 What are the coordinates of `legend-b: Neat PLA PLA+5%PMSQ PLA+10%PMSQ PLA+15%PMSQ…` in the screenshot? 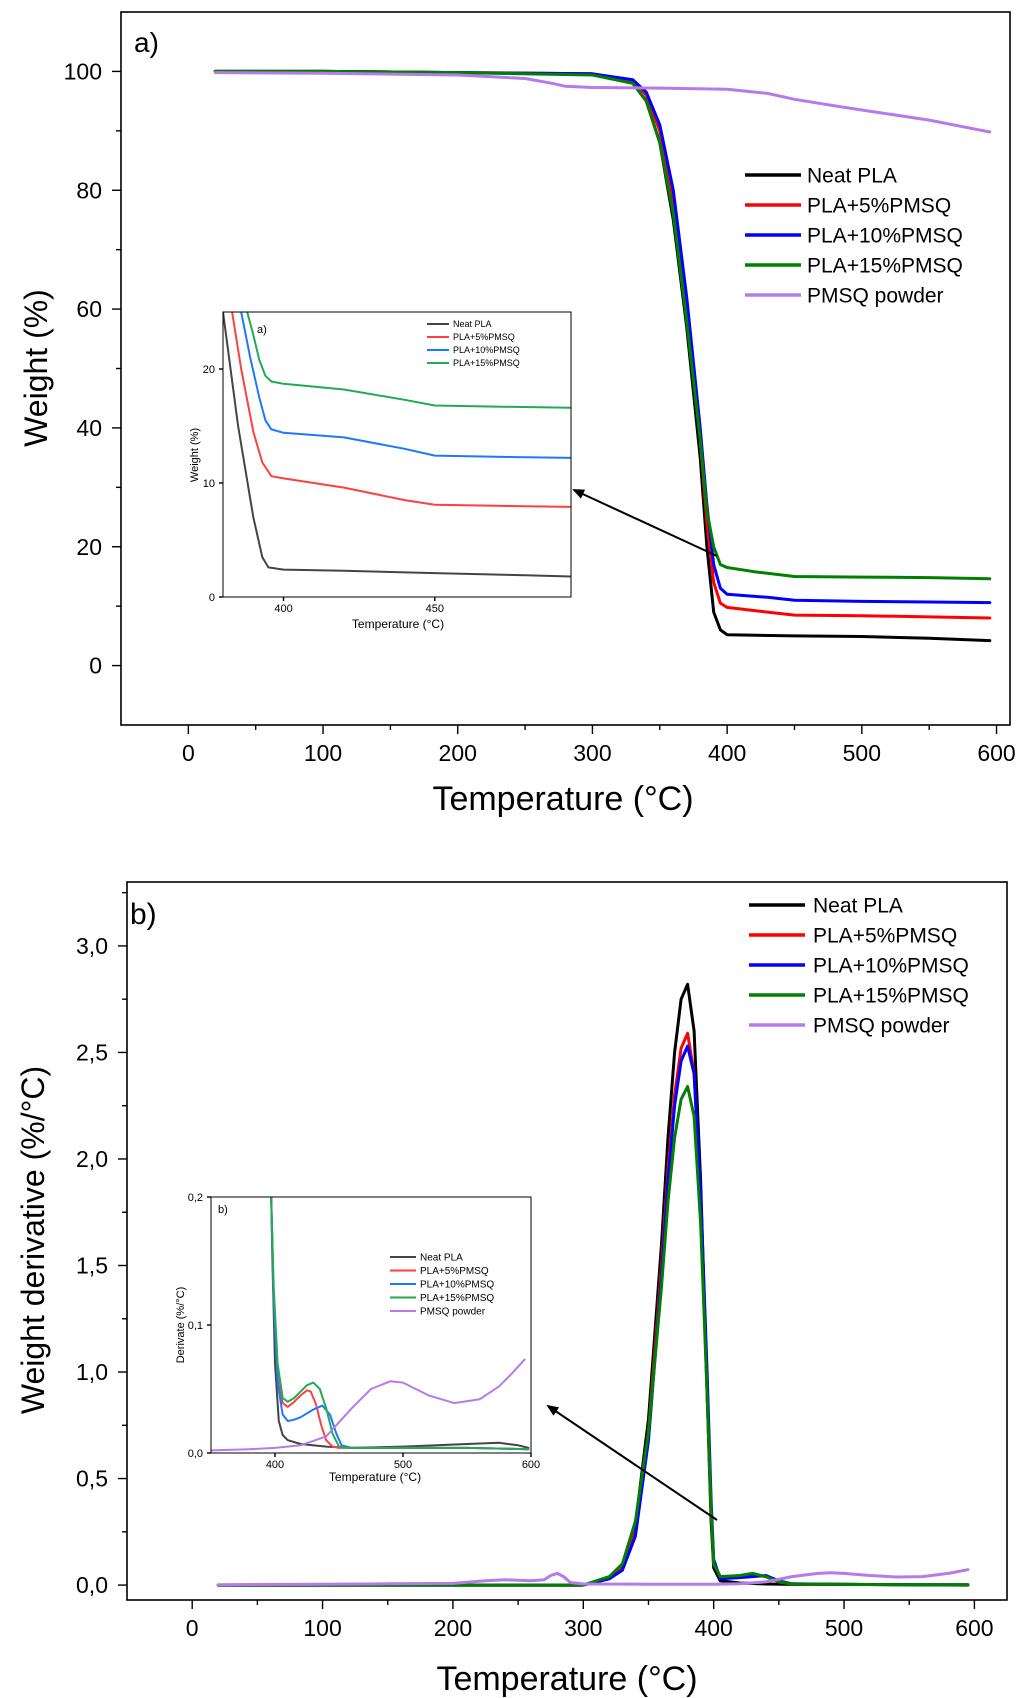 It's located at (859, 966).